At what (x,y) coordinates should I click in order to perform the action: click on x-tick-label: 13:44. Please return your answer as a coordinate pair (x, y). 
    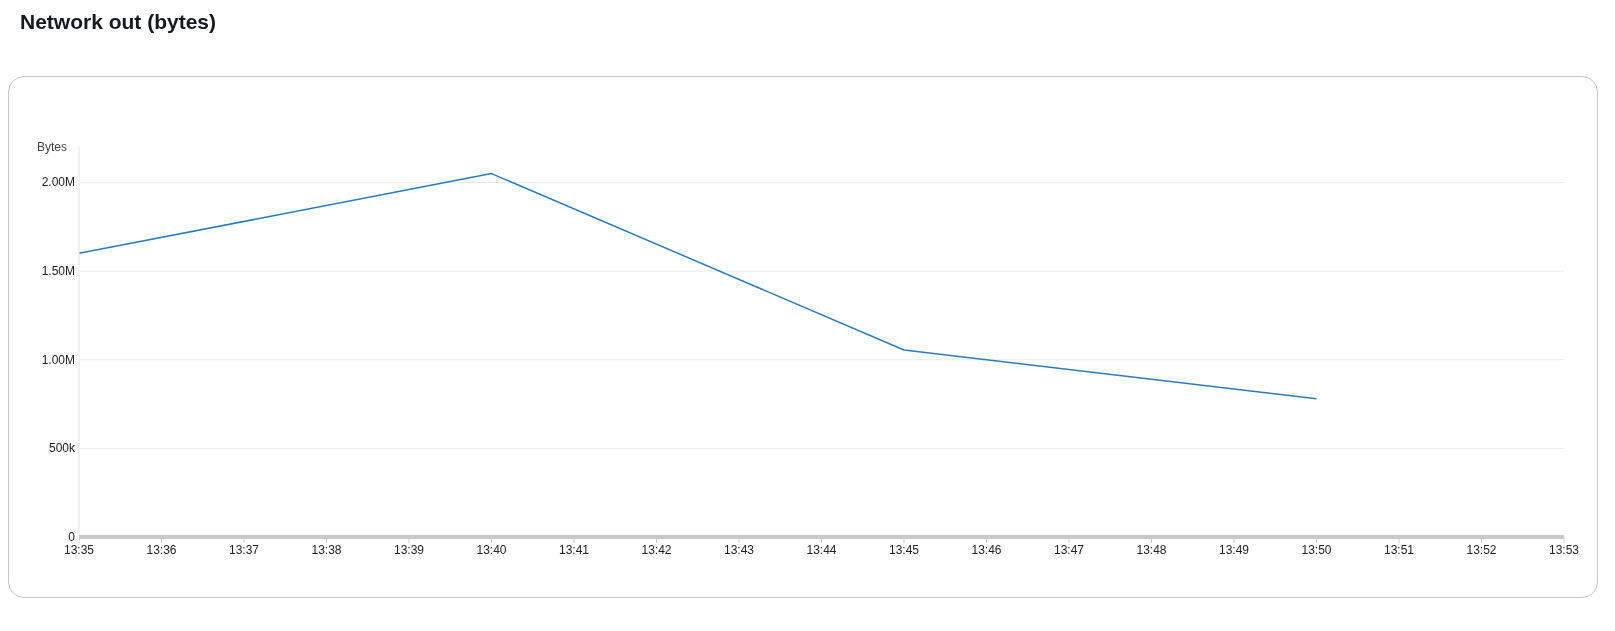
    Looking at the image, I should click on (821, 549).